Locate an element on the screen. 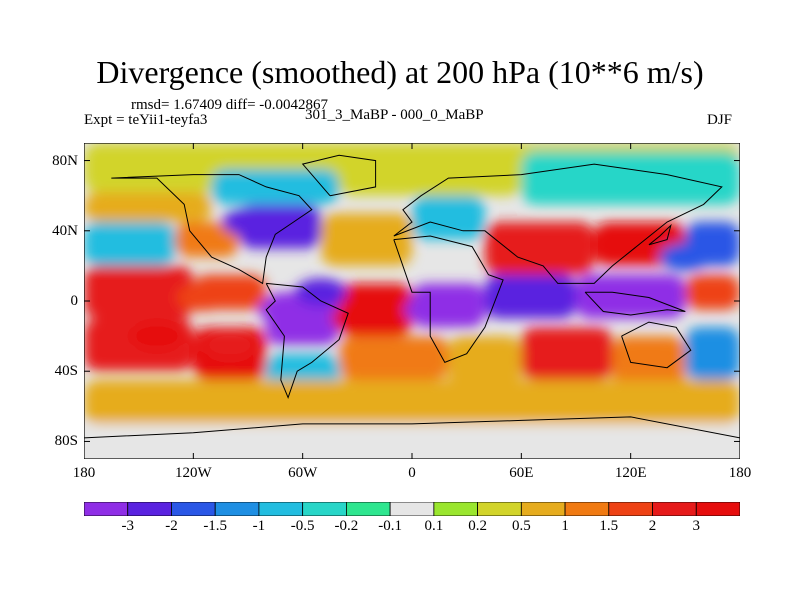 The height and width of the screenshot is (600, 800). y-tick-label: 80S is located at coordinates (66, 441).